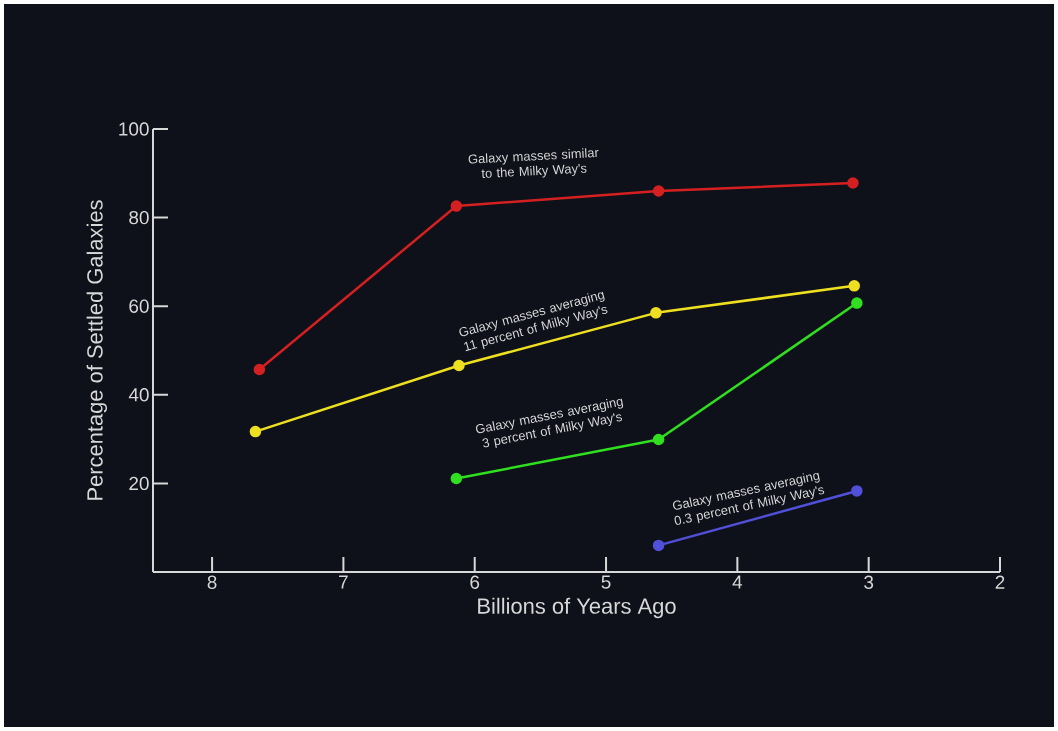 The image size is (1058, 731). Describe the element at coordinates (212, 582) in the screenshot. I see `x-tick-label: 8` at that location.